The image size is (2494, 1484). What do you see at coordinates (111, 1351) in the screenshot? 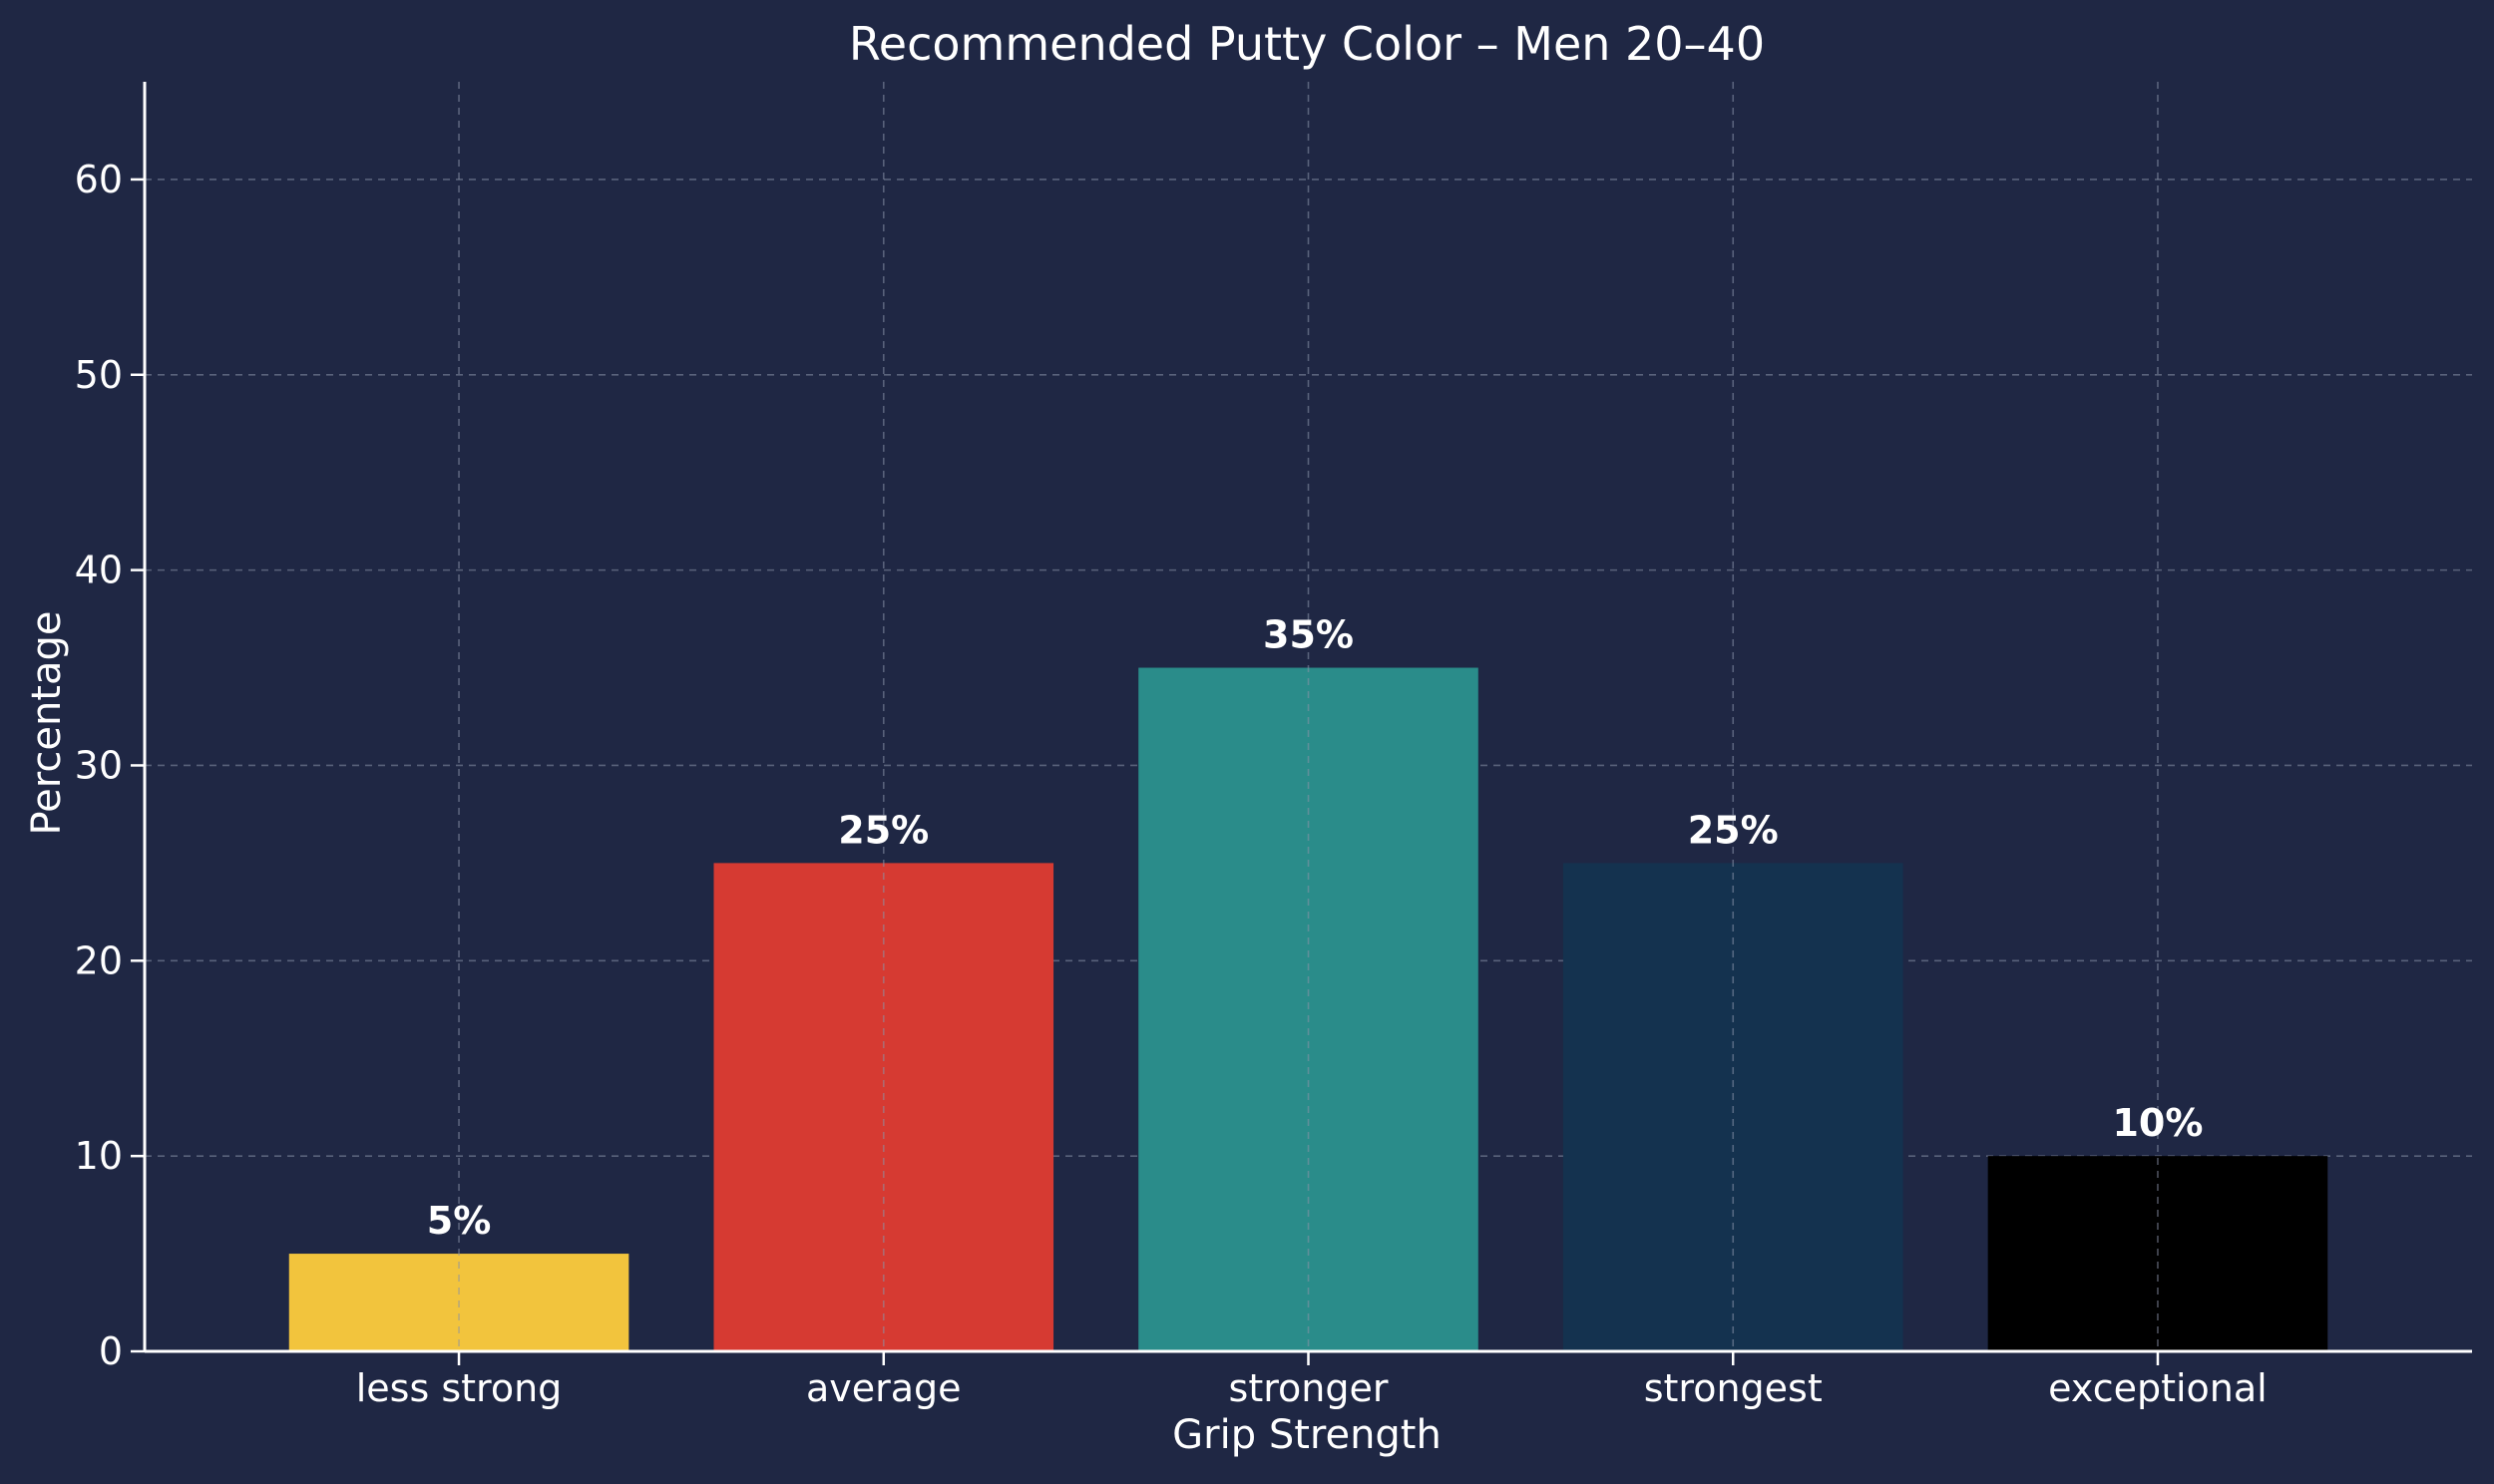
I see `y-tick-label: 0` at bounding box center [111, 1351].